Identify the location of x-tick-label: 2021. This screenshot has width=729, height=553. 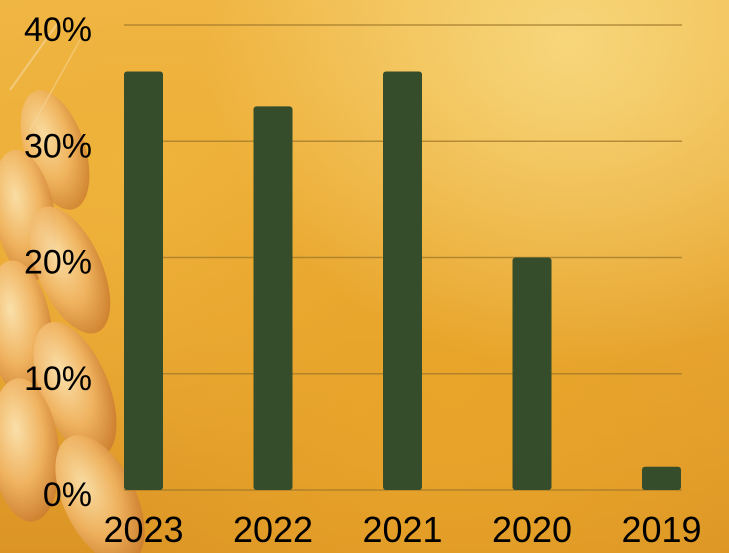
(402, 529).